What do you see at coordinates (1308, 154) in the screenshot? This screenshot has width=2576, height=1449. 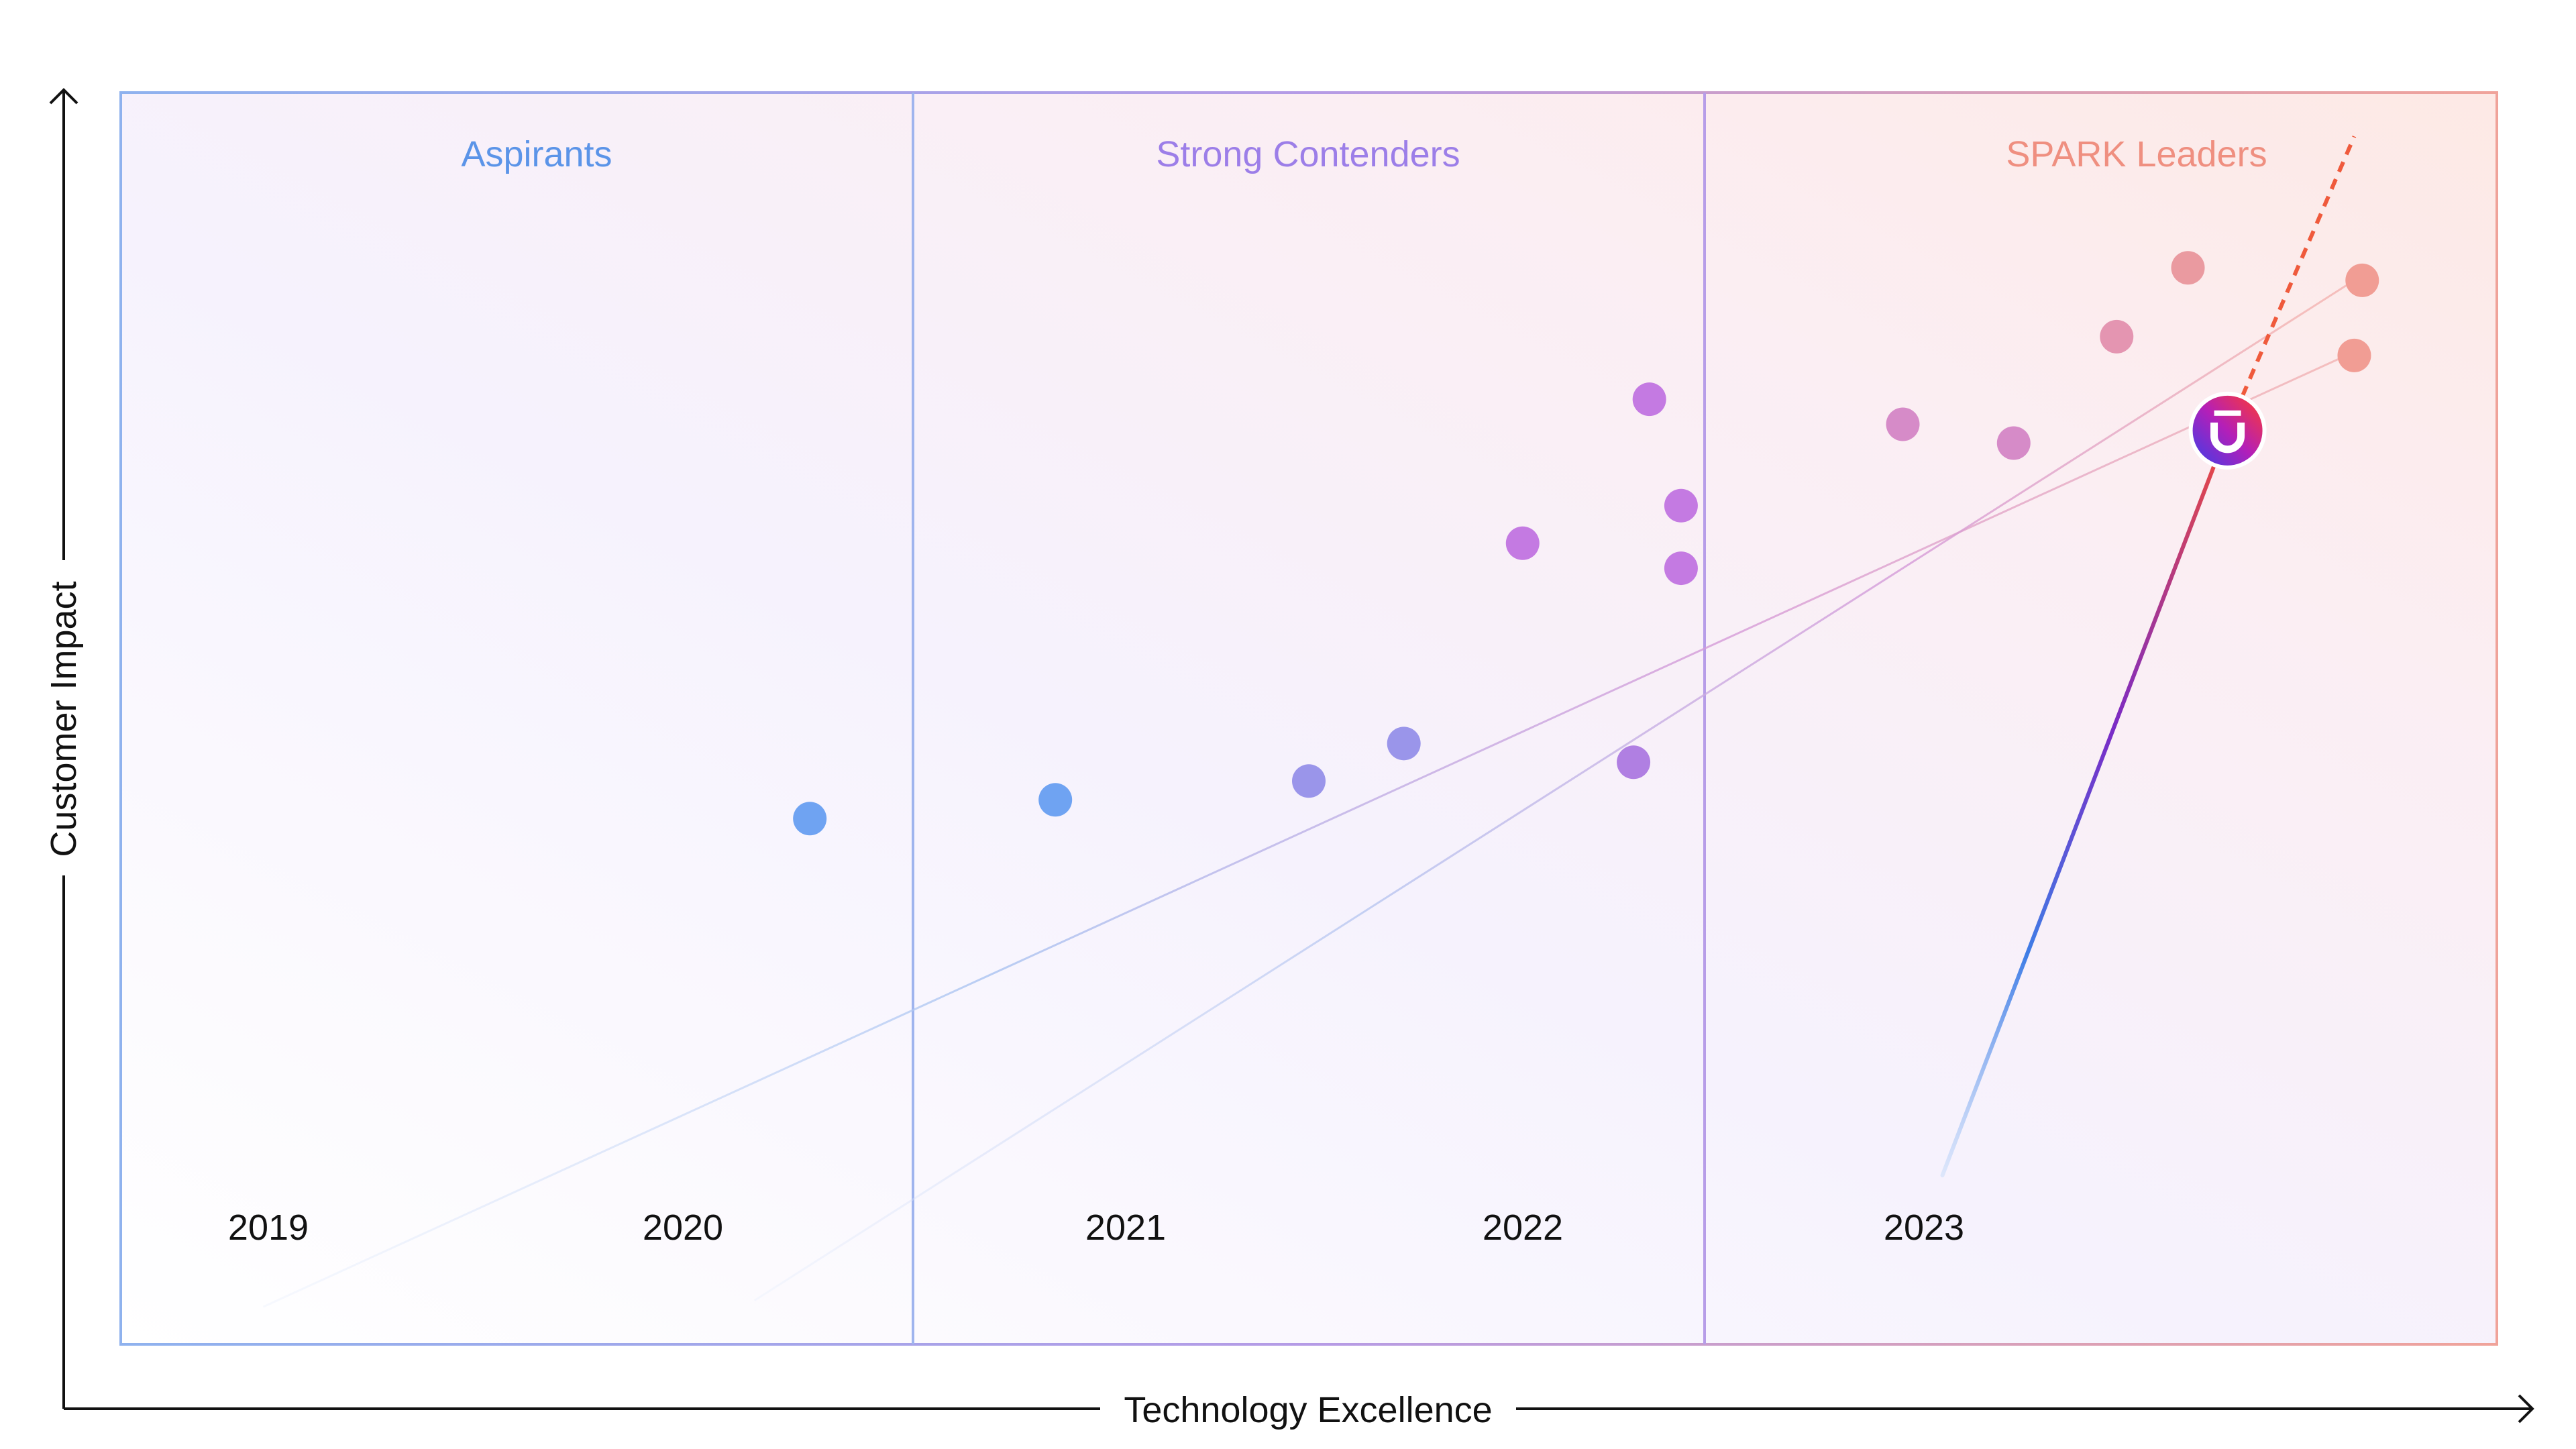 I see `quadrant-label-strong-contenders: Strong Contenders` at bounding box center [1308, 154].